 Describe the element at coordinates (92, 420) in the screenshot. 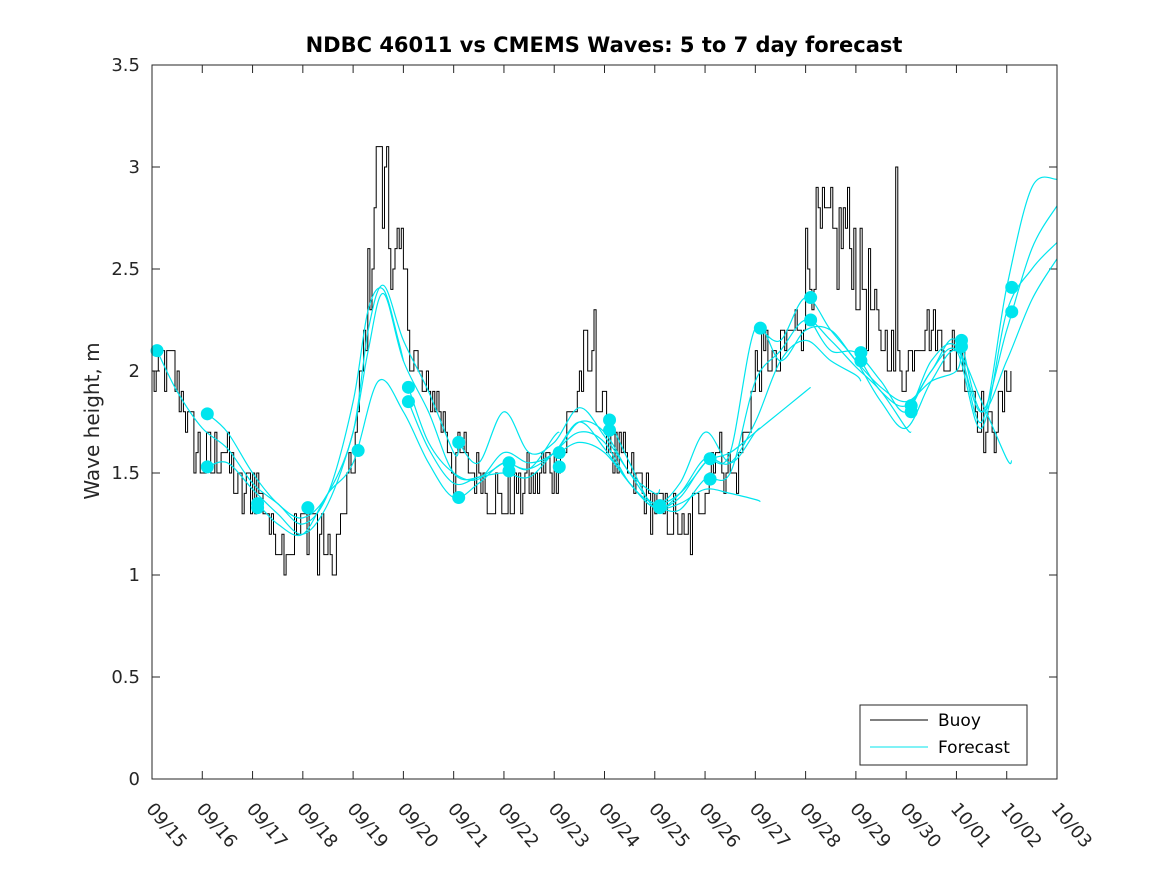

I see `y-axis-label: Wave height, m` at that location.